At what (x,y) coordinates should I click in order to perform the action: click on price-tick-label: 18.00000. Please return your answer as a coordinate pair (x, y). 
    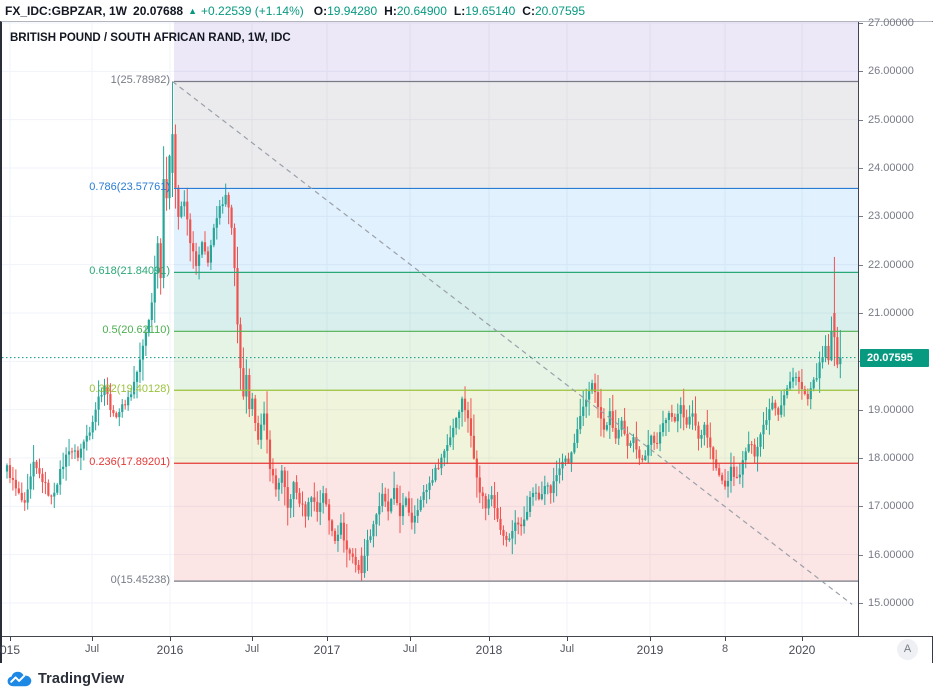
    Looking at the image, I should click on (891, 457).